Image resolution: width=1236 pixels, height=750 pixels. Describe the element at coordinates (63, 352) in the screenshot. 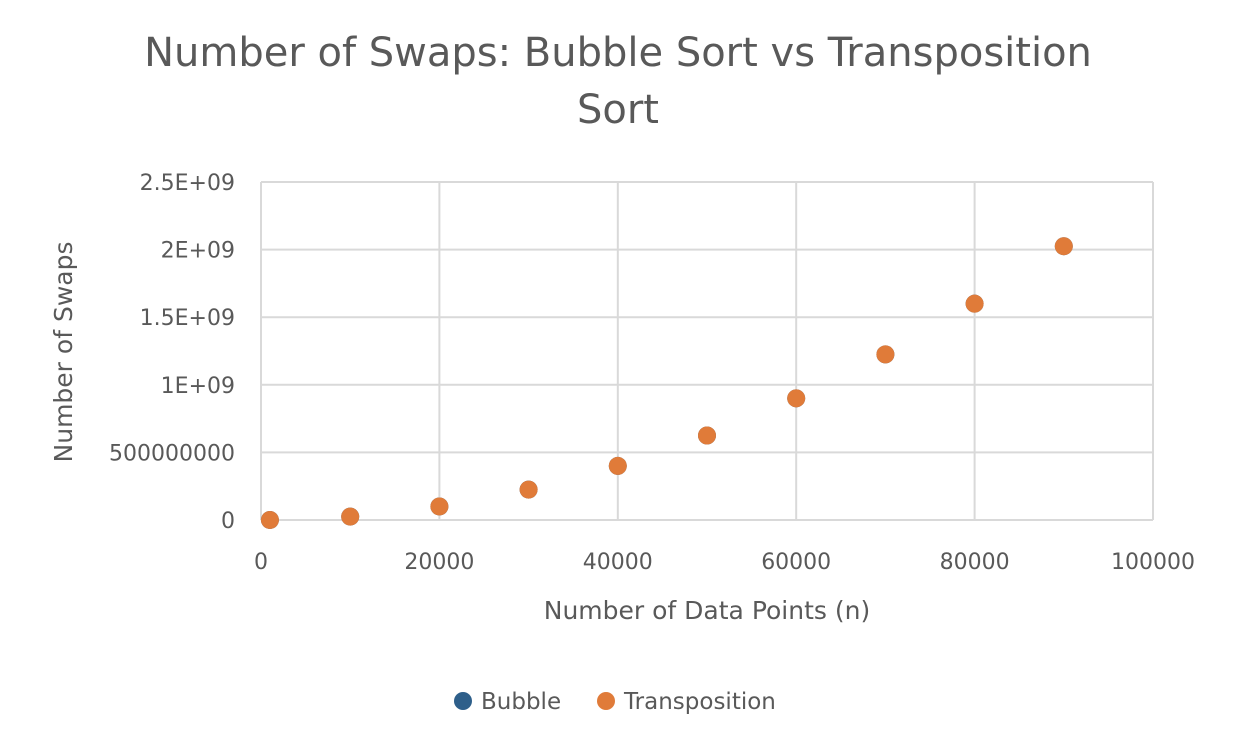

I see `y-axis-title: Number of Swaps` at that location.